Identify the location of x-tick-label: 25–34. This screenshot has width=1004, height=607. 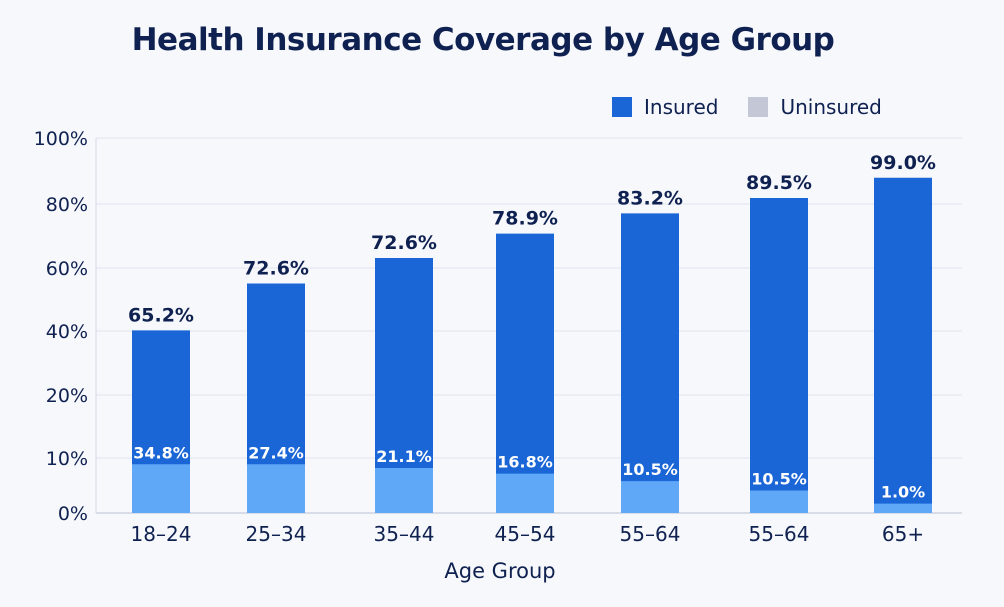
(276, 534).